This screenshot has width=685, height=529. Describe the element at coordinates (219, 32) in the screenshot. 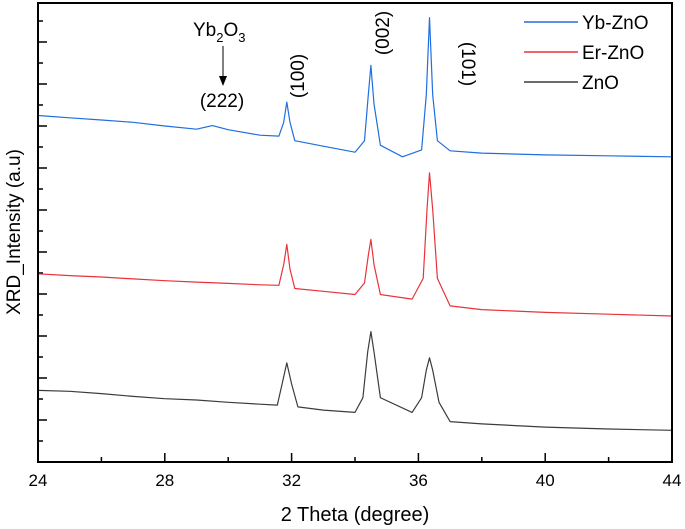

I see `phase-label-yb2o3: Yb2O3` at that location.